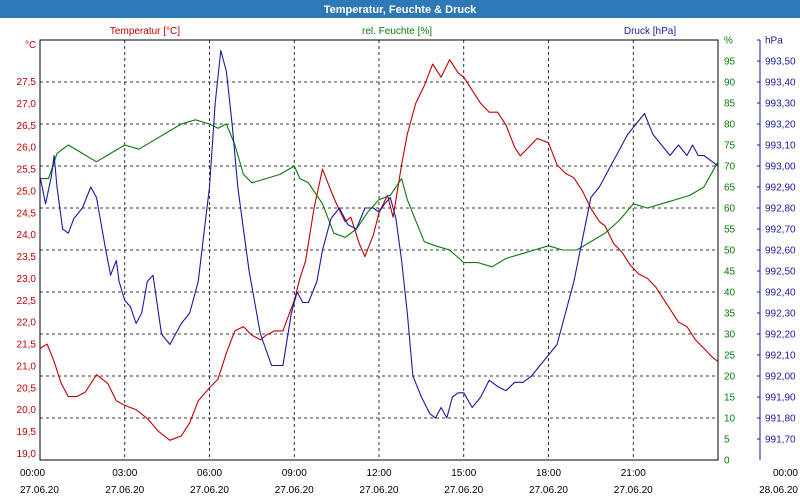  I want to click on legend-pressure: Druck [hPa], so click(650, 31).